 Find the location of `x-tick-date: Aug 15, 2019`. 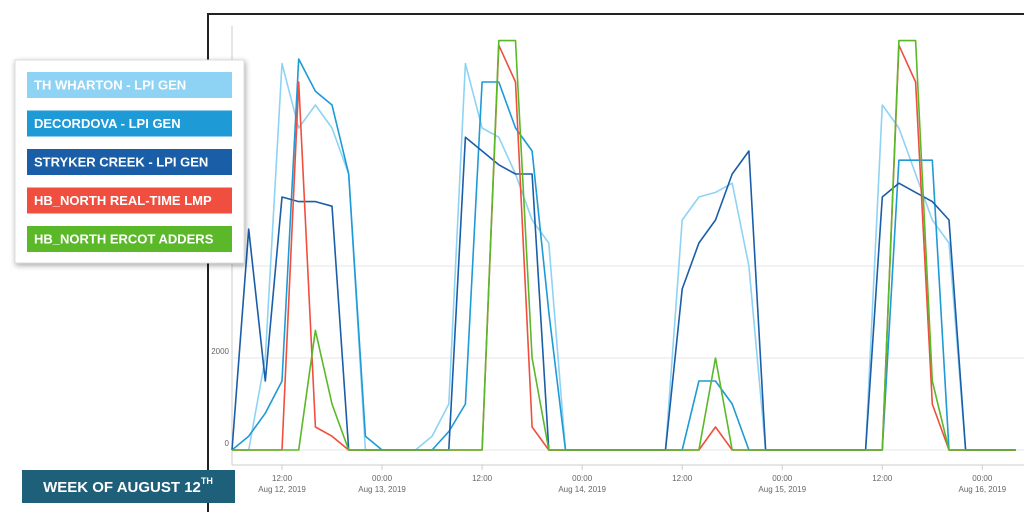

x-tick-date: Aug 15, 2019 is located at coordinates (782, 489).